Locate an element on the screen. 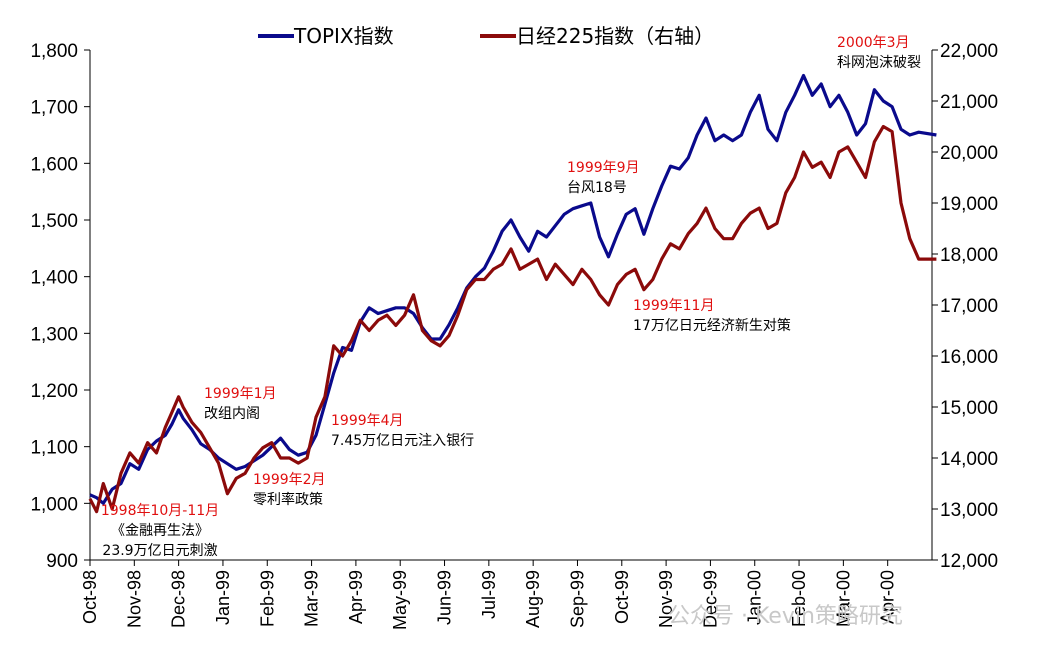  x-tick-label: Nov-98 is located at coordinates (134, 599).